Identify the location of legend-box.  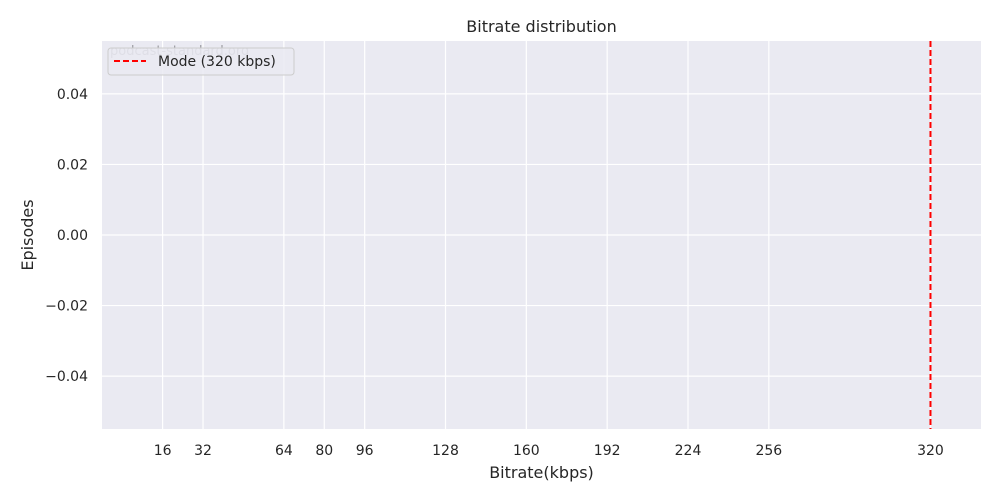
(201, 61).